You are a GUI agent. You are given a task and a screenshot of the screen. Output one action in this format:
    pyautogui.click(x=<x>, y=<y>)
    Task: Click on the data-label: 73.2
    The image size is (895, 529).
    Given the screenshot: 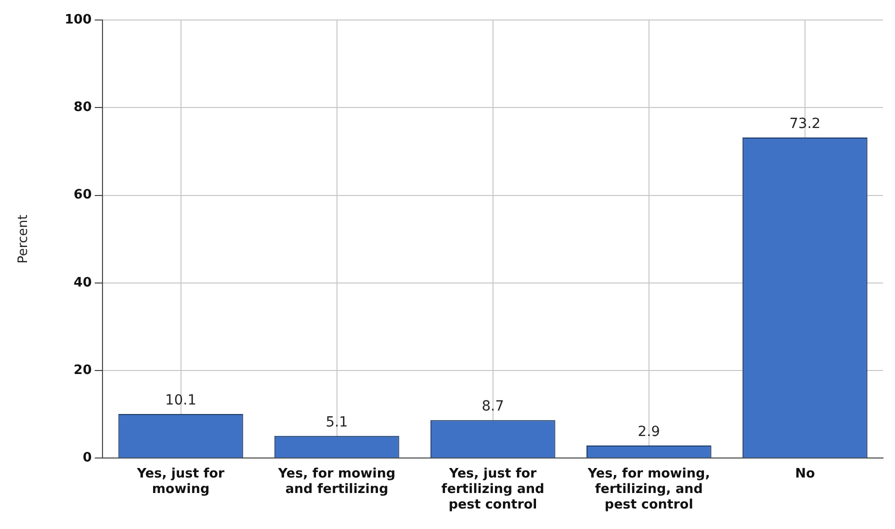 What is the action you would take?
    pyautogui.click(x=805, y=124)
    